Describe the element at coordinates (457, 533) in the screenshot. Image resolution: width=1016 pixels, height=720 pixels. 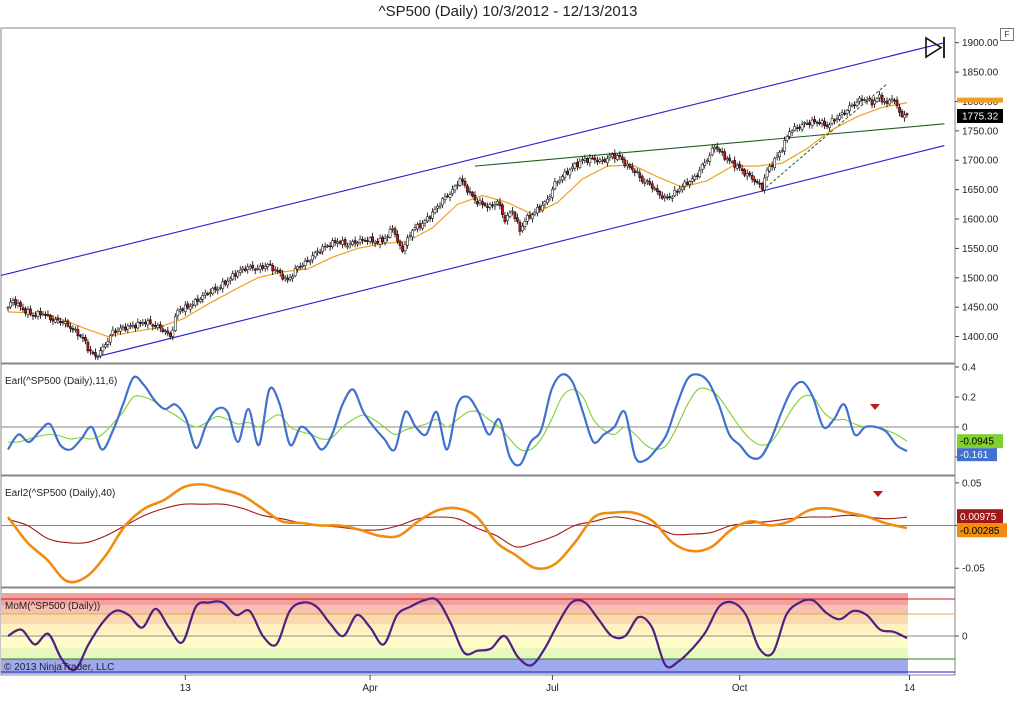
I see `earl2-line` at that location.